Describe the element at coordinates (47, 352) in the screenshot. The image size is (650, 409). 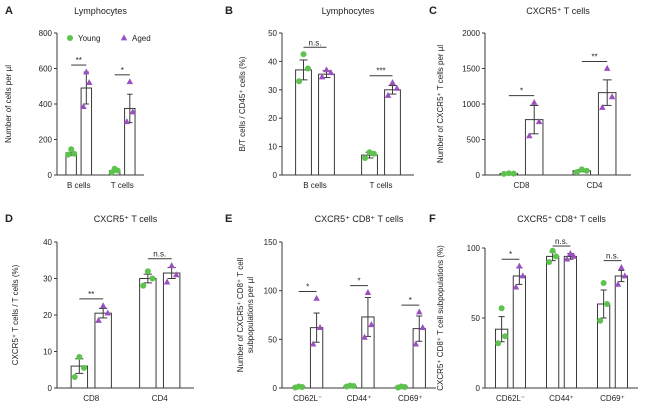
I see `y-tick-label: 10` at that location.